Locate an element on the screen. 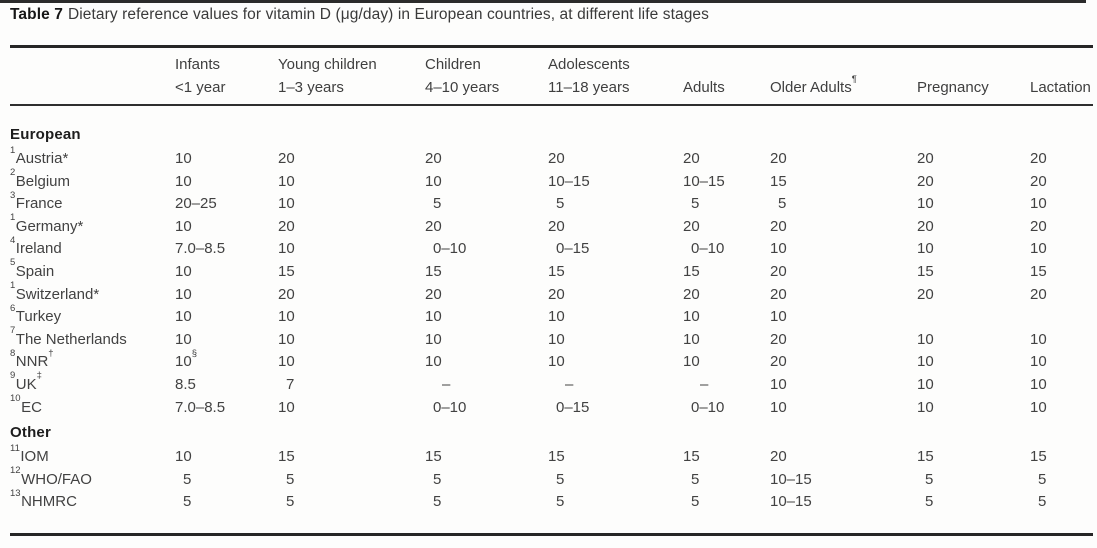 Image resolution: width=1097 pixels, height=548 pixels. column-header-line1: Infants is located at coordinates (198, 64).